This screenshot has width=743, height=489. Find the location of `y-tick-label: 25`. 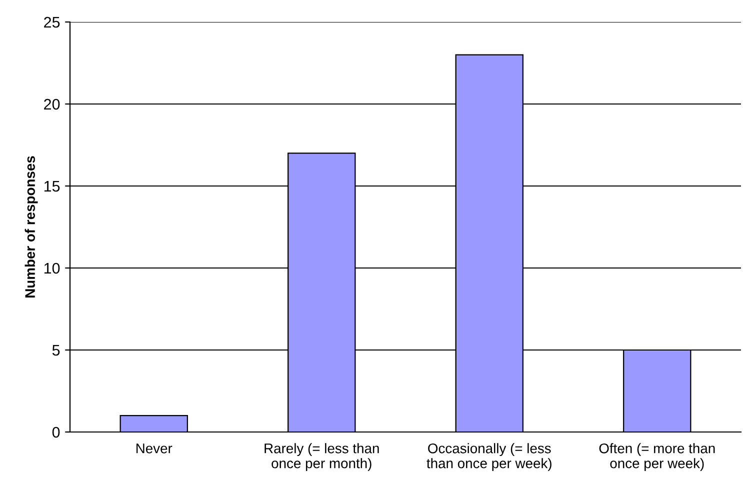

y-tick-label: 25 is located at coordinates (52, 22).